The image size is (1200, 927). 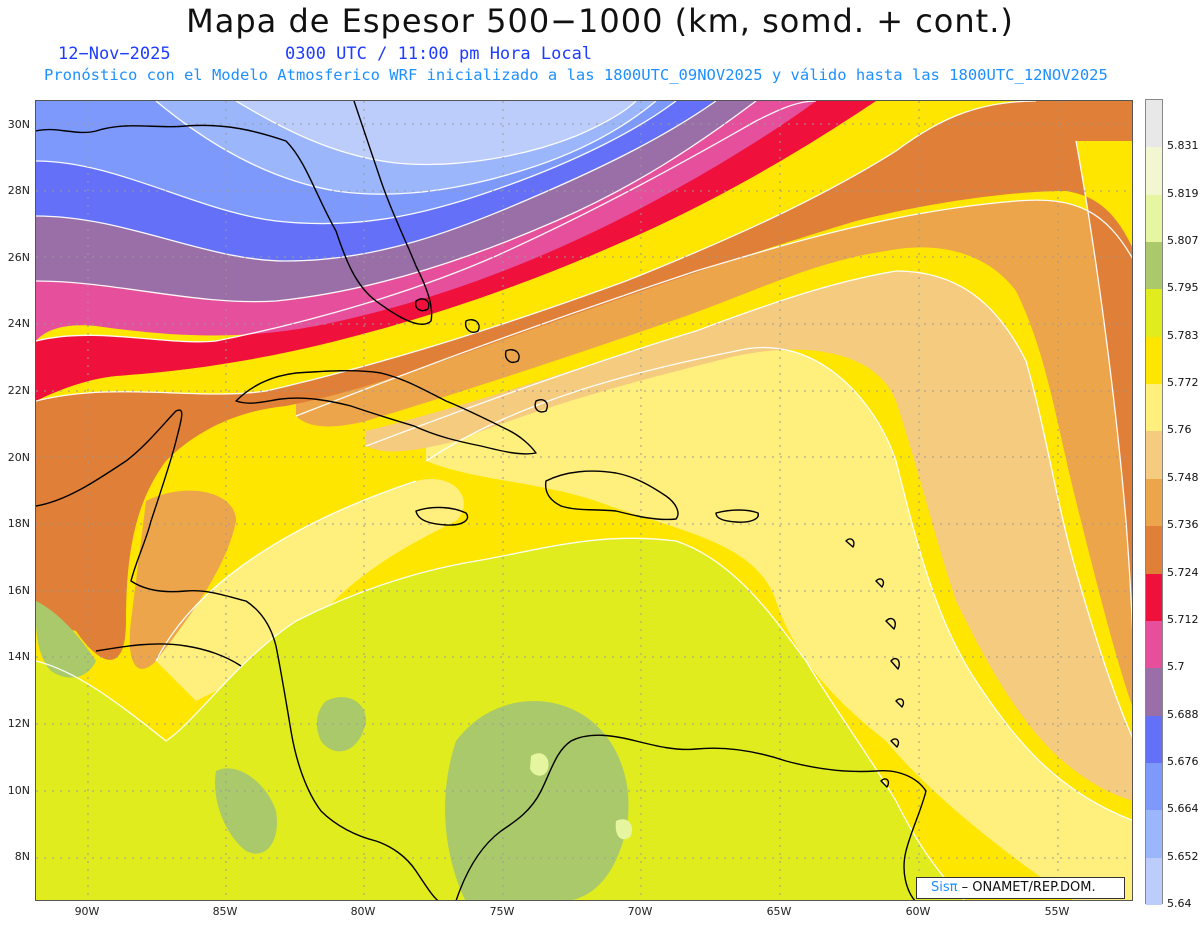 What do you see at coordinates (1183, 335) in the screenshot?
I see `colorbar-label: 5.783` at bounding box center [1183, 335].